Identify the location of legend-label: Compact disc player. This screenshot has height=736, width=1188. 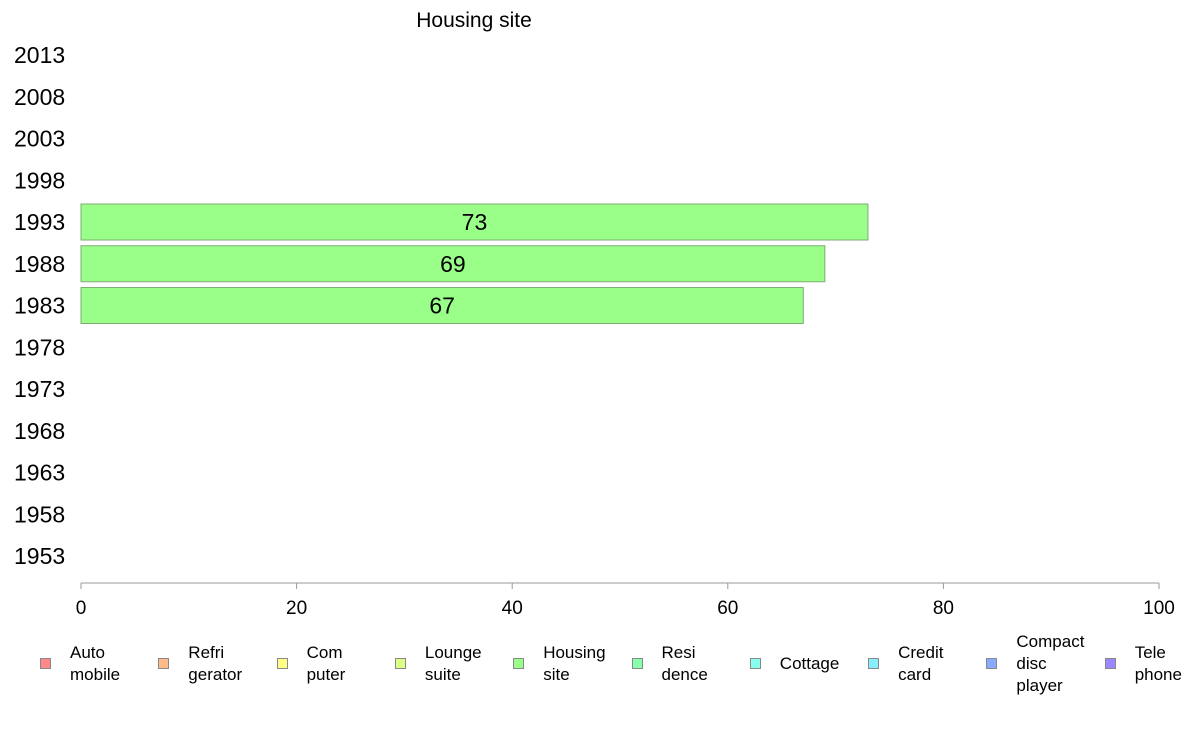
(1050, 664).